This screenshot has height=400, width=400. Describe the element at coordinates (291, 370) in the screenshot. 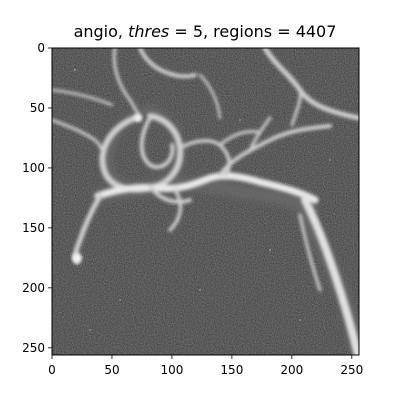

I see `x-tick-label: 200` at that location.